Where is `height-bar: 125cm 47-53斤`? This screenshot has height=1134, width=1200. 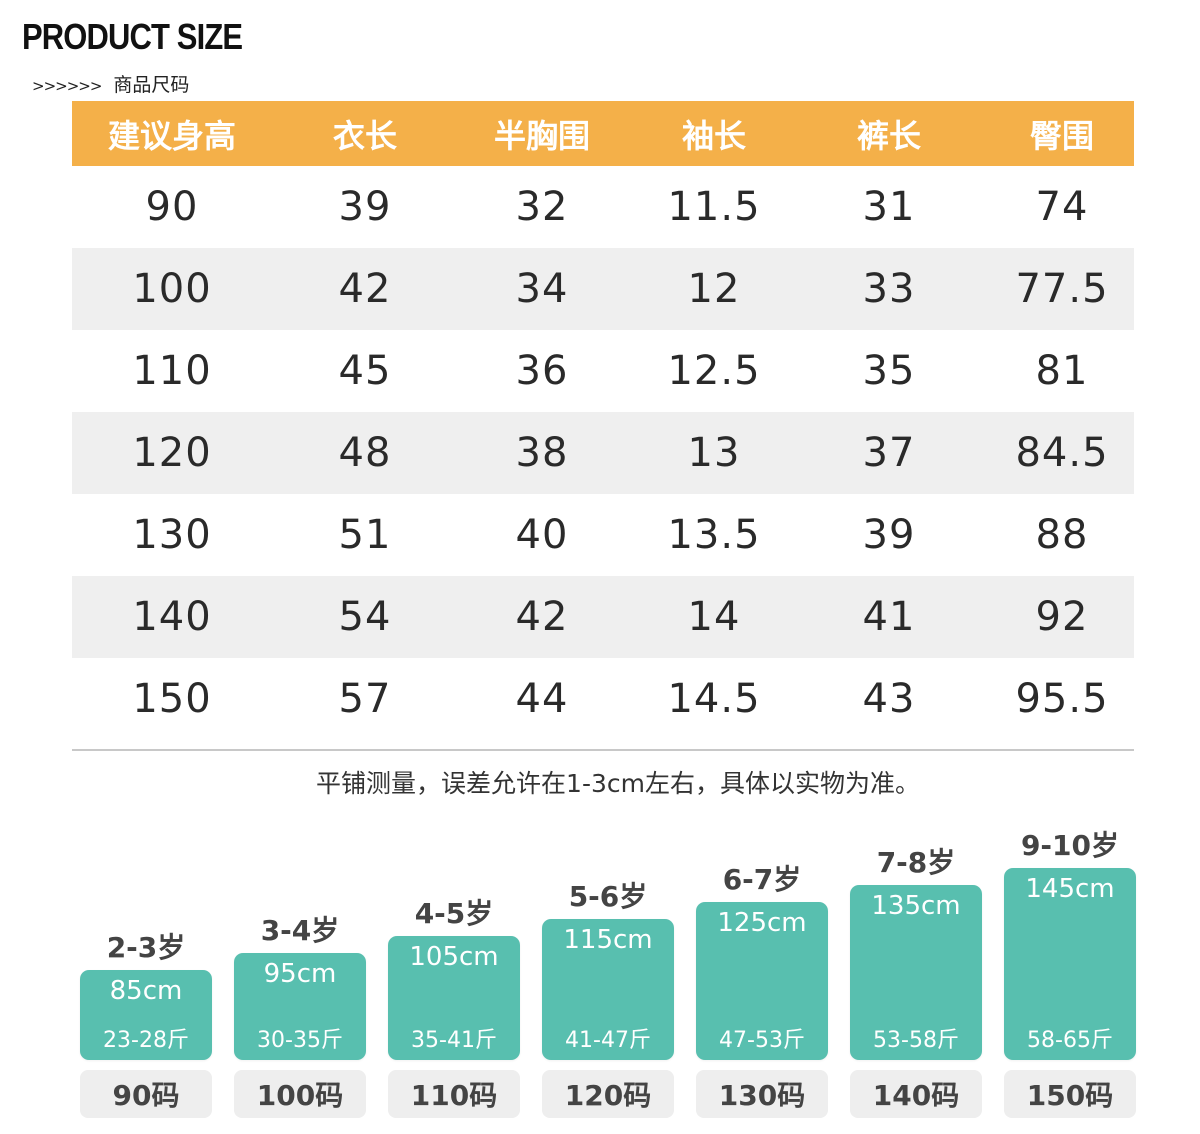 height-bar: 125cm 47-53斤 is located at coordinates (762, 981).